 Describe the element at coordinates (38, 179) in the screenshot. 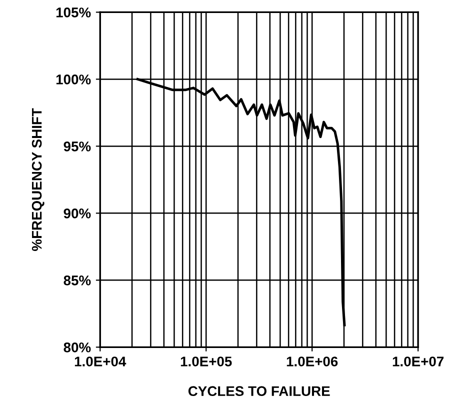

I see `y-axis-title: %FREQUENCY SHIFT` at that location.